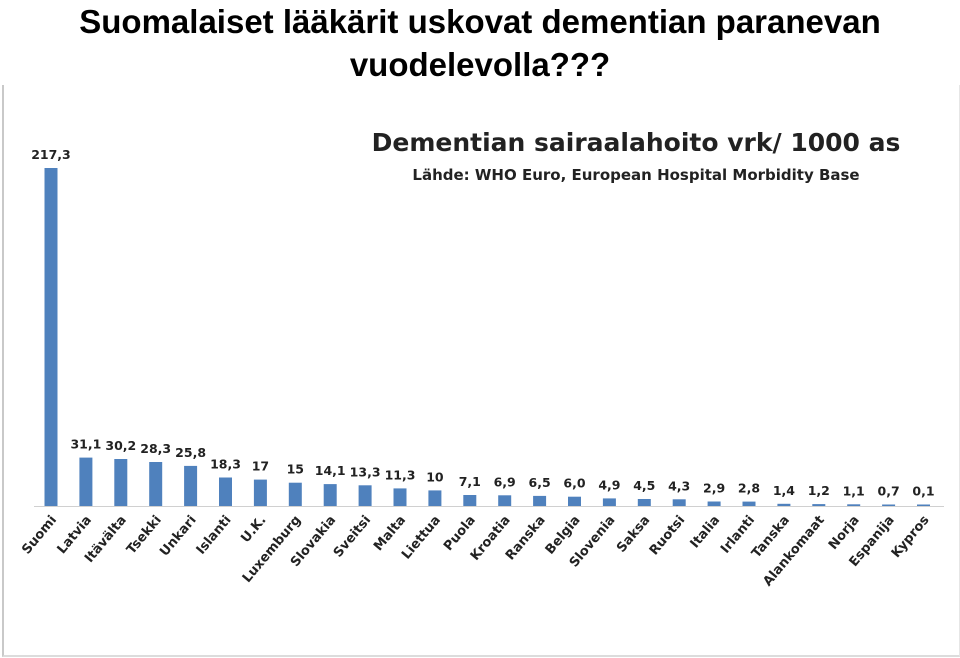 The height and width of the screenshot is (658, 960). Describe the element at coordinates (155, 448) in the screenshot. I see `data-label-3: 28,3` at that location.